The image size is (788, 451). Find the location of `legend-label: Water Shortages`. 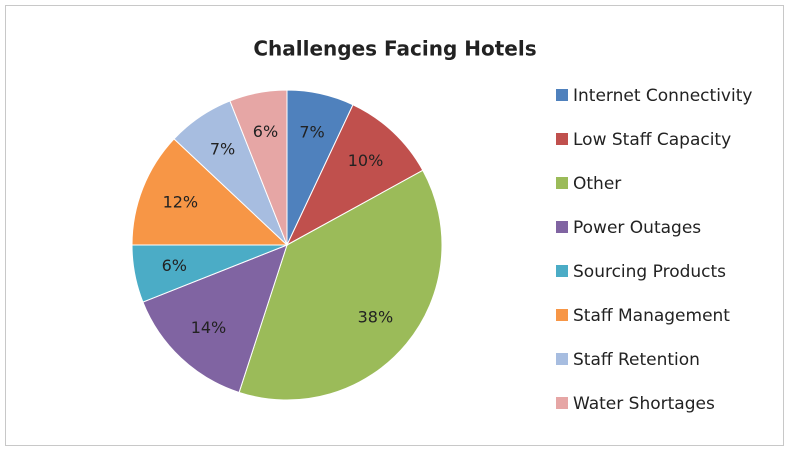

legend-label: Water Shortages is located at coordinates (644, 404).